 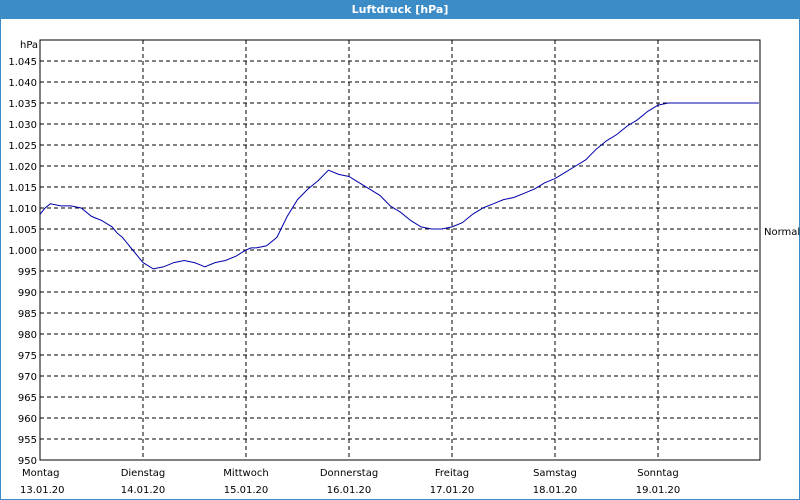 I want to click on x-tick-date: 17.01.20, so click(x=452, y=490).